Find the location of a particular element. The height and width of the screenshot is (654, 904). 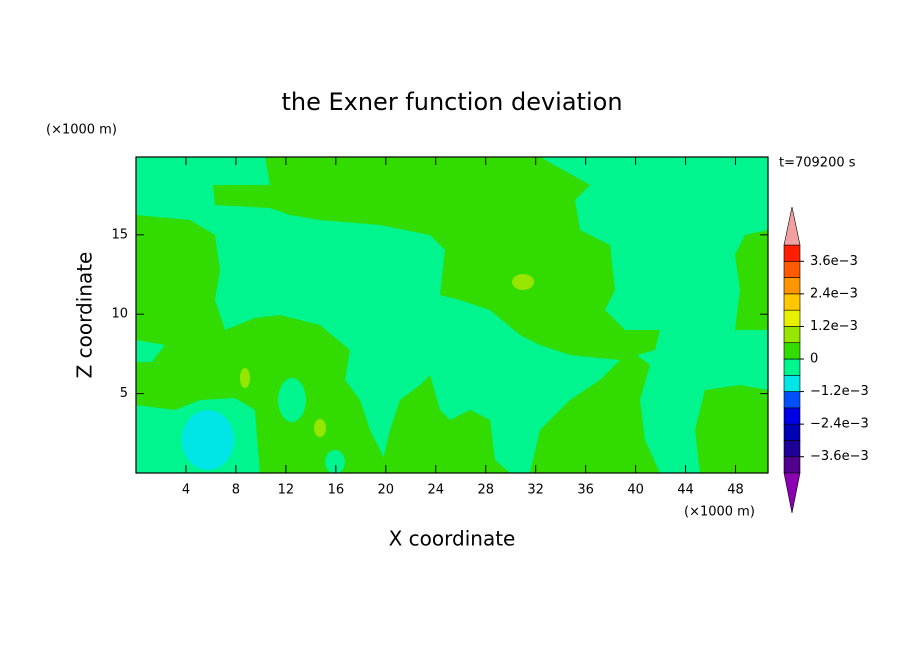

chart-title: the Exner function deviation is located at coordinates (451, 102).